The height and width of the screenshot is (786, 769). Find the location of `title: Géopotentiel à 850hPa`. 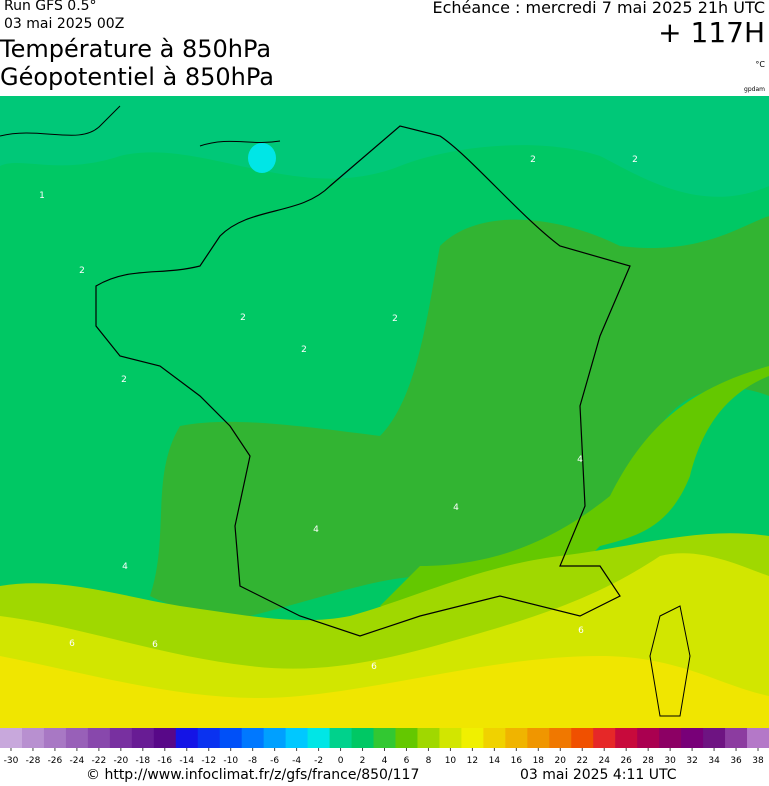

title: Géopotentiel à 850hPa is located at coordinates (137, 77).